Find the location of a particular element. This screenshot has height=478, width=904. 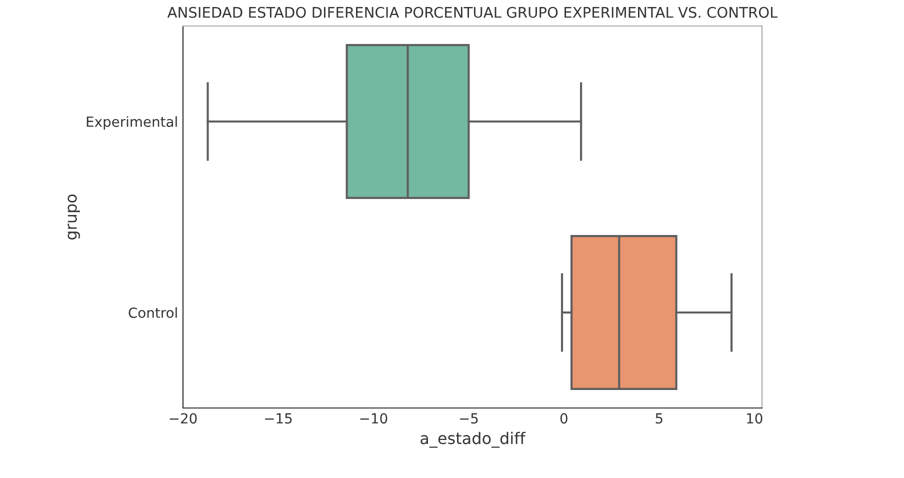

x-tick-label: −15 is located at coordinates (278, 418).